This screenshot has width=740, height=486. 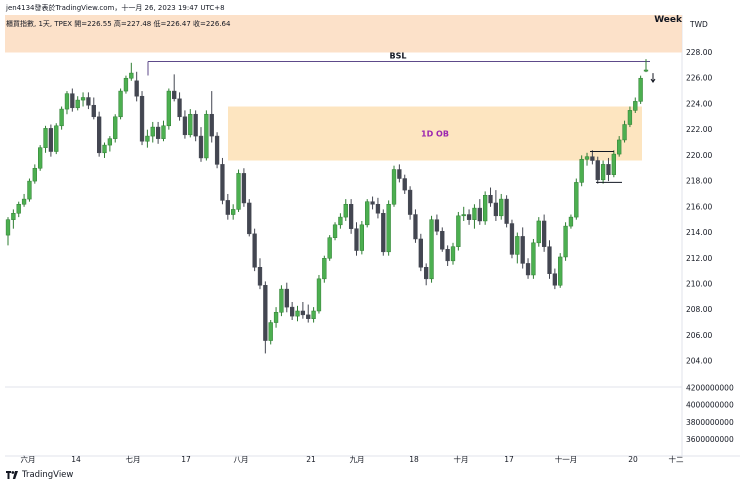 What do you see at coordinates (39, 475) in the screenshot?
I see `tradingview-brand: TradingView` at bounding box center [39, 475].